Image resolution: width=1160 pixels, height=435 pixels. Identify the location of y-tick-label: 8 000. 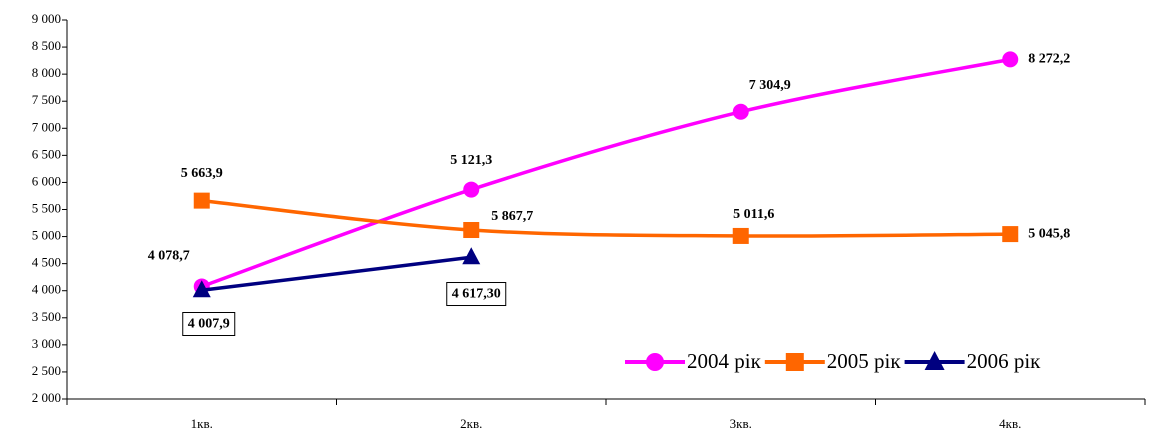
(46, 72).